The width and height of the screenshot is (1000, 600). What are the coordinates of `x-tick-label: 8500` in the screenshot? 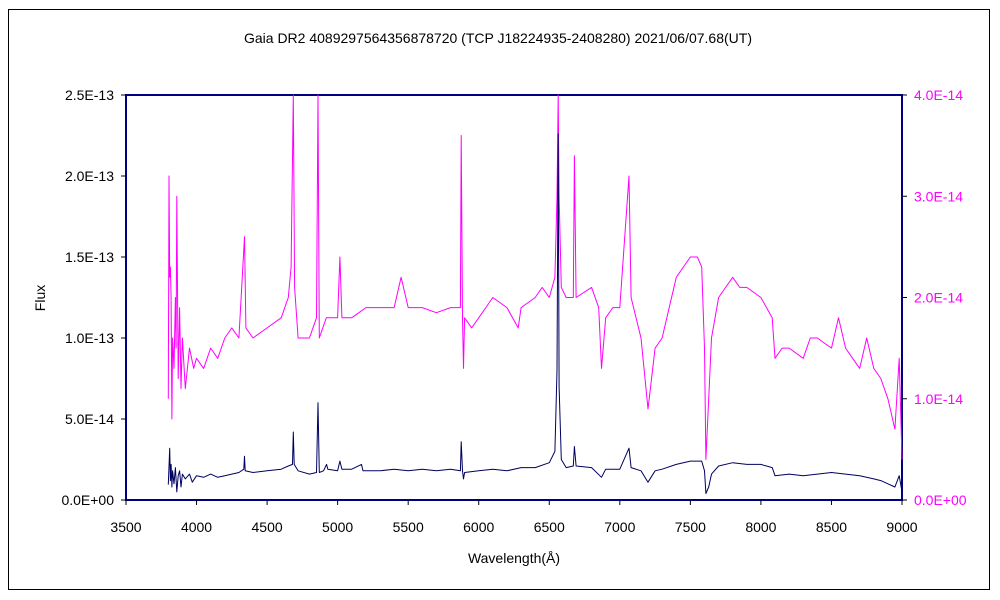 It's located at (831, 527).